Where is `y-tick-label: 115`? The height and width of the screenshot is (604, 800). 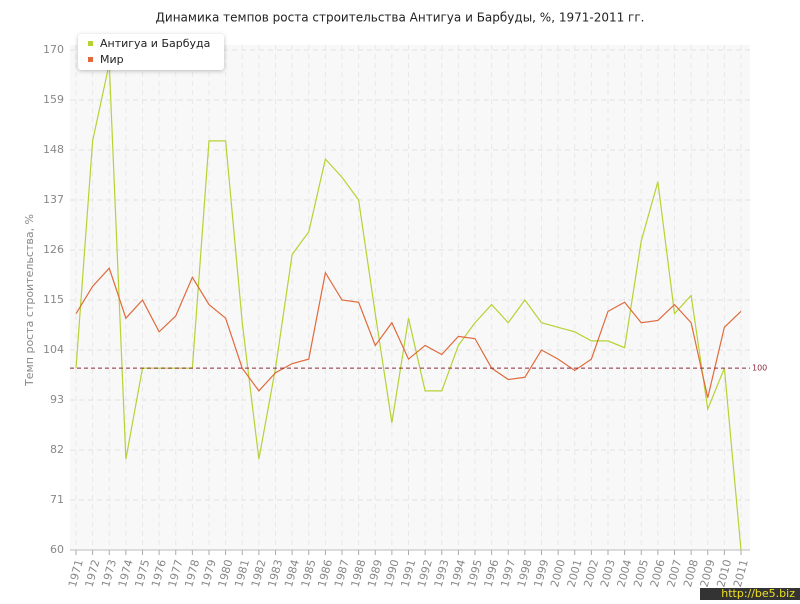 y-tick-label: 115 is located at coordinates (53, 299).